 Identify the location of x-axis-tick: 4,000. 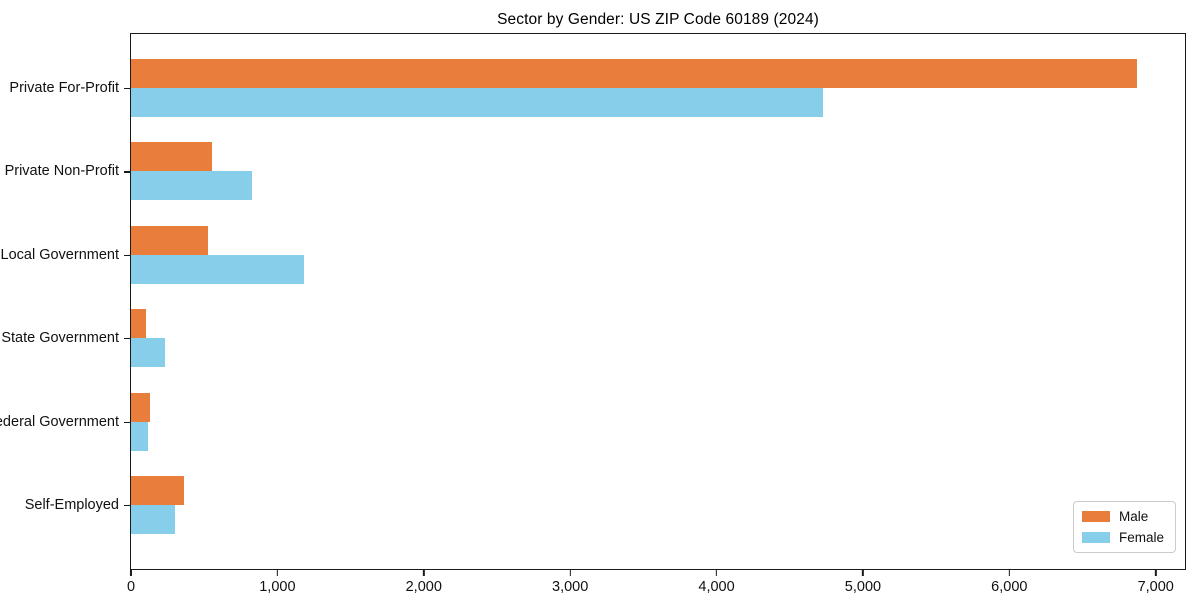
(716, 582).